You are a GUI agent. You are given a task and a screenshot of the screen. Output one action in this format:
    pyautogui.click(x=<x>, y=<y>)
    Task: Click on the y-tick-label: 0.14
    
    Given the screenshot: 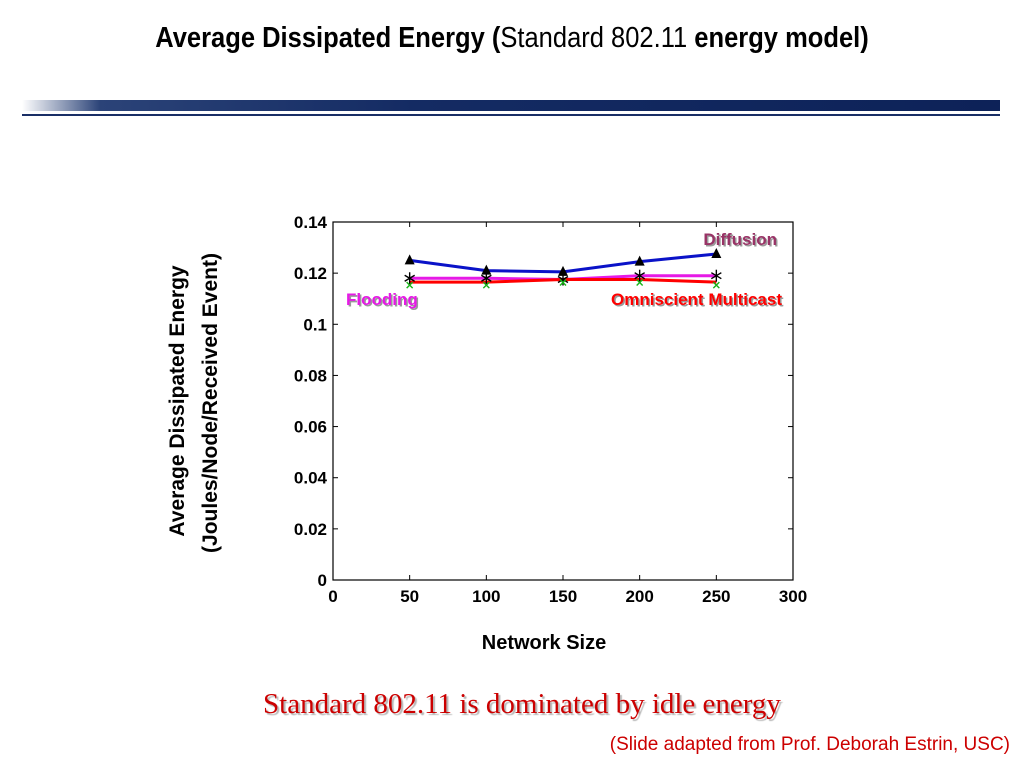 What is the action you would take?
    pyautogui.click(x=311, y=222)
    